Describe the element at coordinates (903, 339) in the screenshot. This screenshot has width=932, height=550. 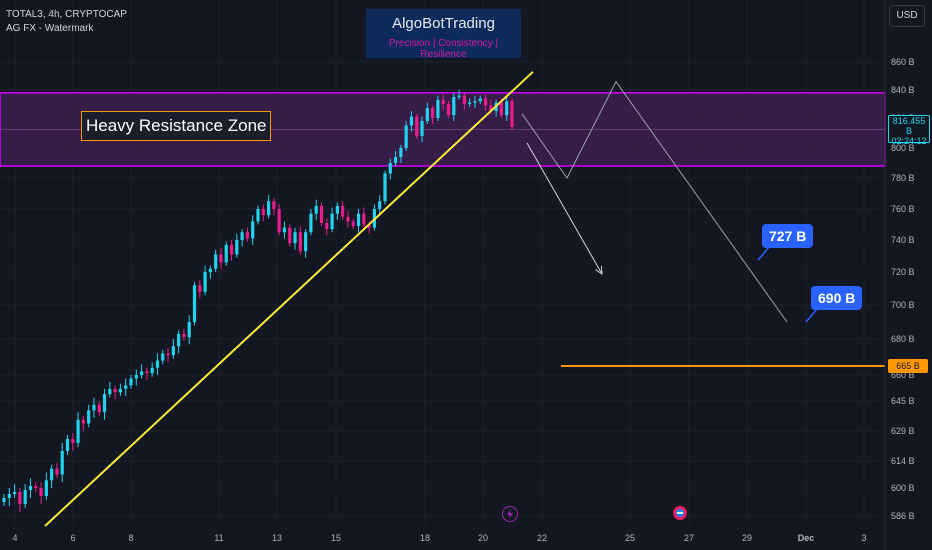
I see `price-tick-label: 680 B` at that location.